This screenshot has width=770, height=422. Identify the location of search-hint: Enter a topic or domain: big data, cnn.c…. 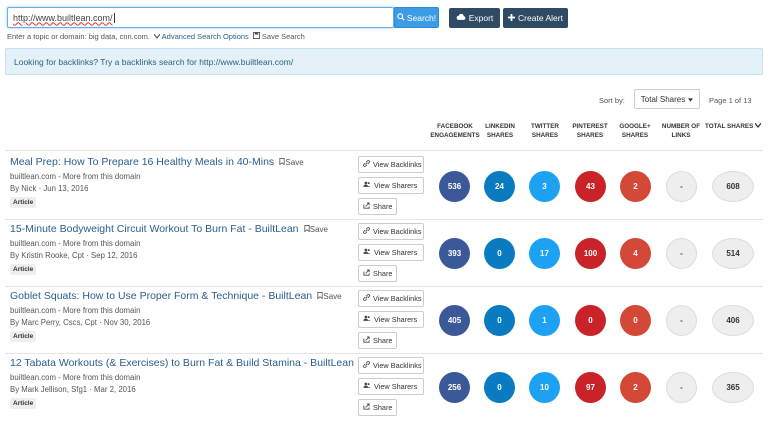
(156, 36).